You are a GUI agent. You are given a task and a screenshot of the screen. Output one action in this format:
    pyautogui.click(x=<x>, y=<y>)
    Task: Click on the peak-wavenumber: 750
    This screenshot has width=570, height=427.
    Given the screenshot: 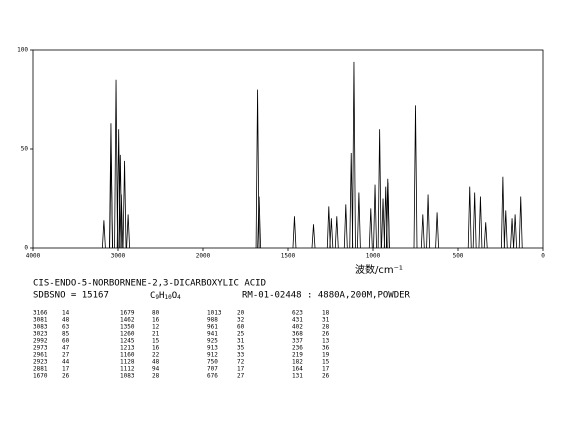 What is the action you would take?
    pyautogui.click(x=212, y=362)
    